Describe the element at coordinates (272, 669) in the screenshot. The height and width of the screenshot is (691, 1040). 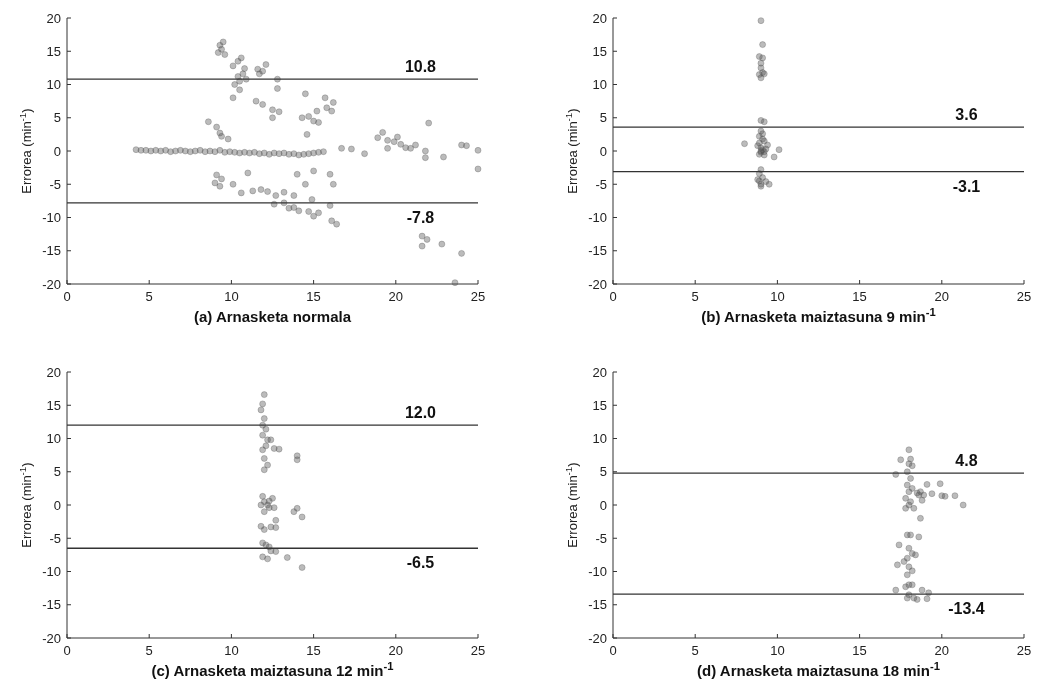
I see `x-axis-title: (c) Arnasketa maiztasuna 12 min$^{-1}$` at that location.